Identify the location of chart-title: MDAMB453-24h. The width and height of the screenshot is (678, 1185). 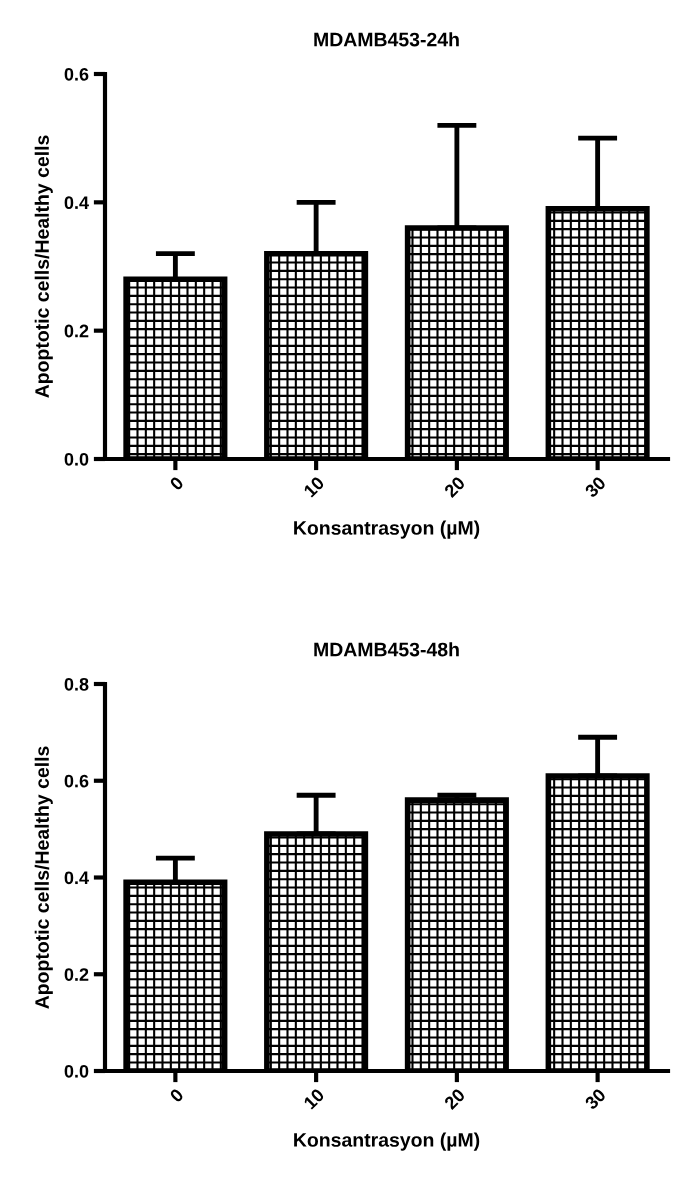
(386, 39).